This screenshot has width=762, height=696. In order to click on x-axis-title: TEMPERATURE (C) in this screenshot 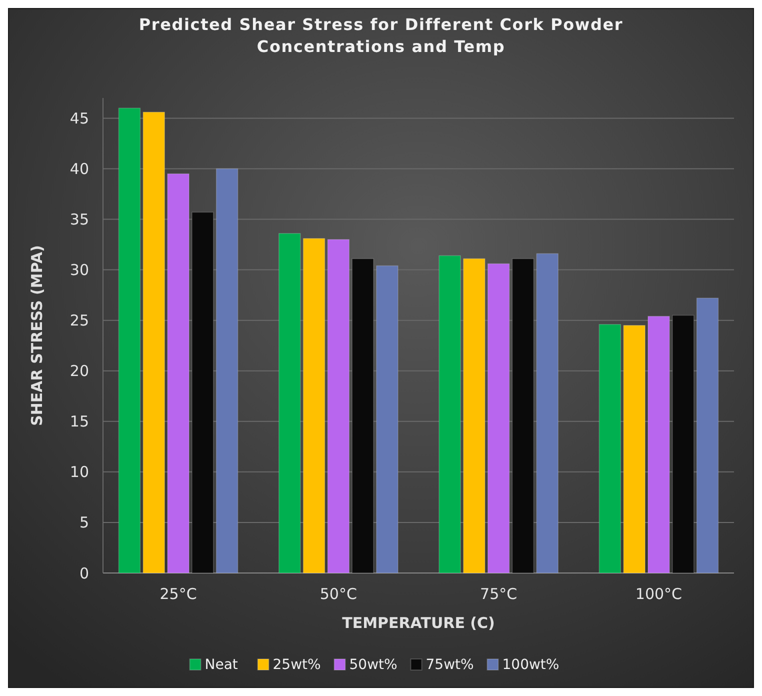, I will do `click(418, 623)`.